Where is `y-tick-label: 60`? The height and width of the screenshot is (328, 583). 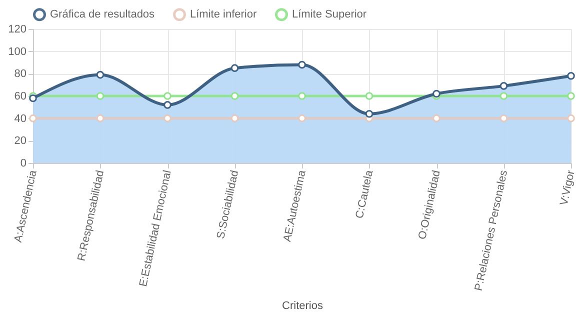
y-tick-label: 60 is located at coordinates (20, 96).